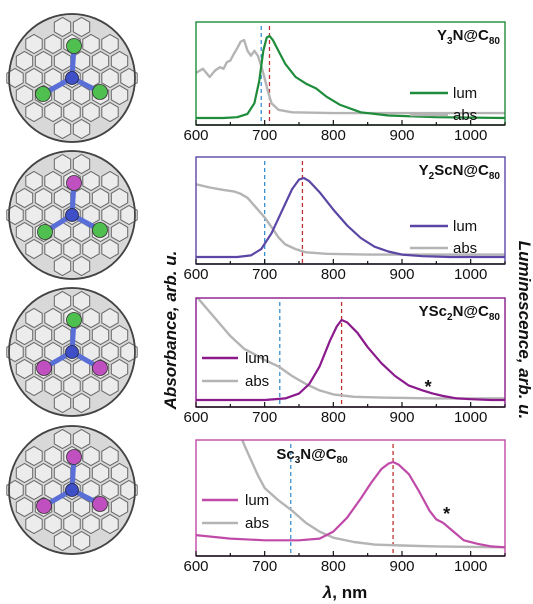  What do you see at coordinates (468, 37) in the screenshot?
I see `panel-title: Y3N@C80` at bounding box center [468, 37].